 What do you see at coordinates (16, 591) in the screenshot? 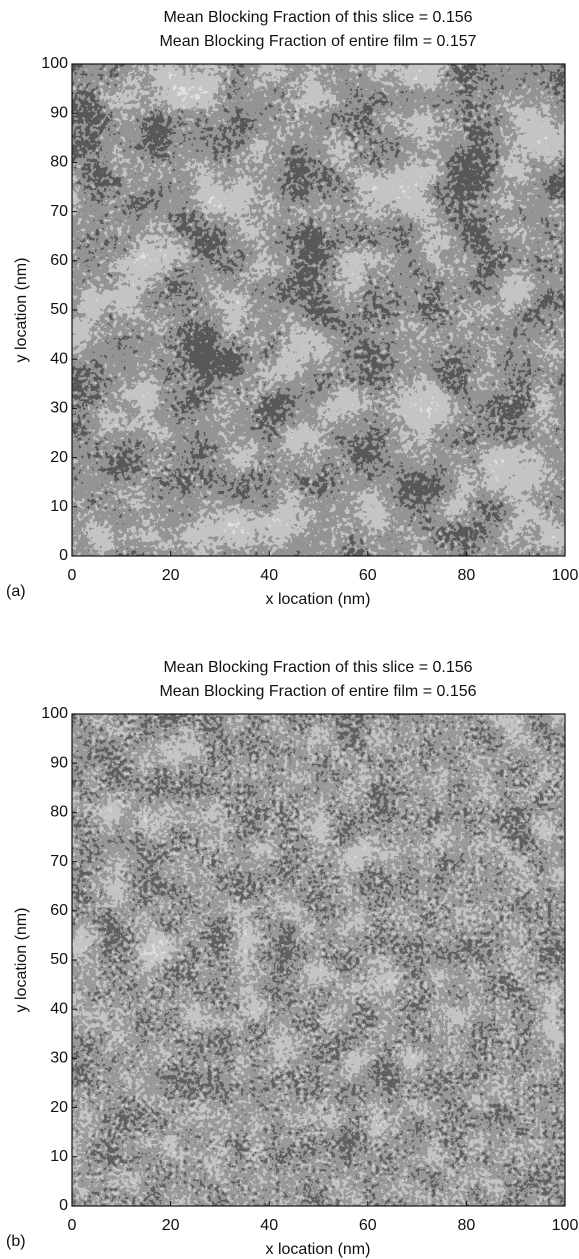
I see `panel-label: (a)` at bounding box center [16, 591].